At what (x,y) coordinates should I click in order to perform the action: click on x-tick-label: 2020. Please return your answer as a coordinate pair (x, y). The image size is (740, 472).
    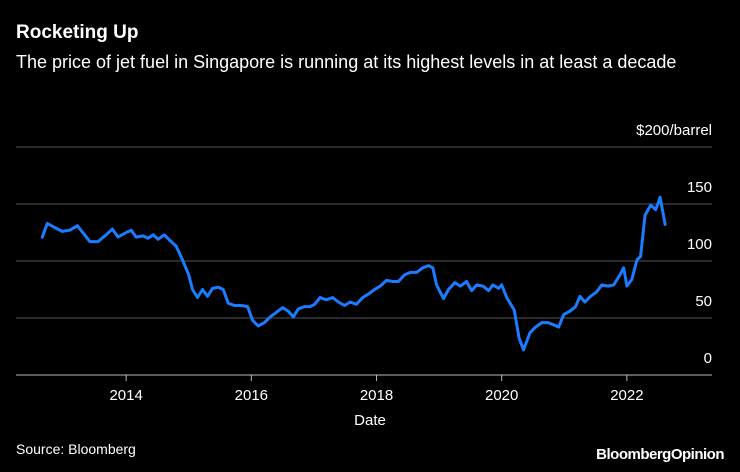
    Looking at the image, I should click on (501, 395).